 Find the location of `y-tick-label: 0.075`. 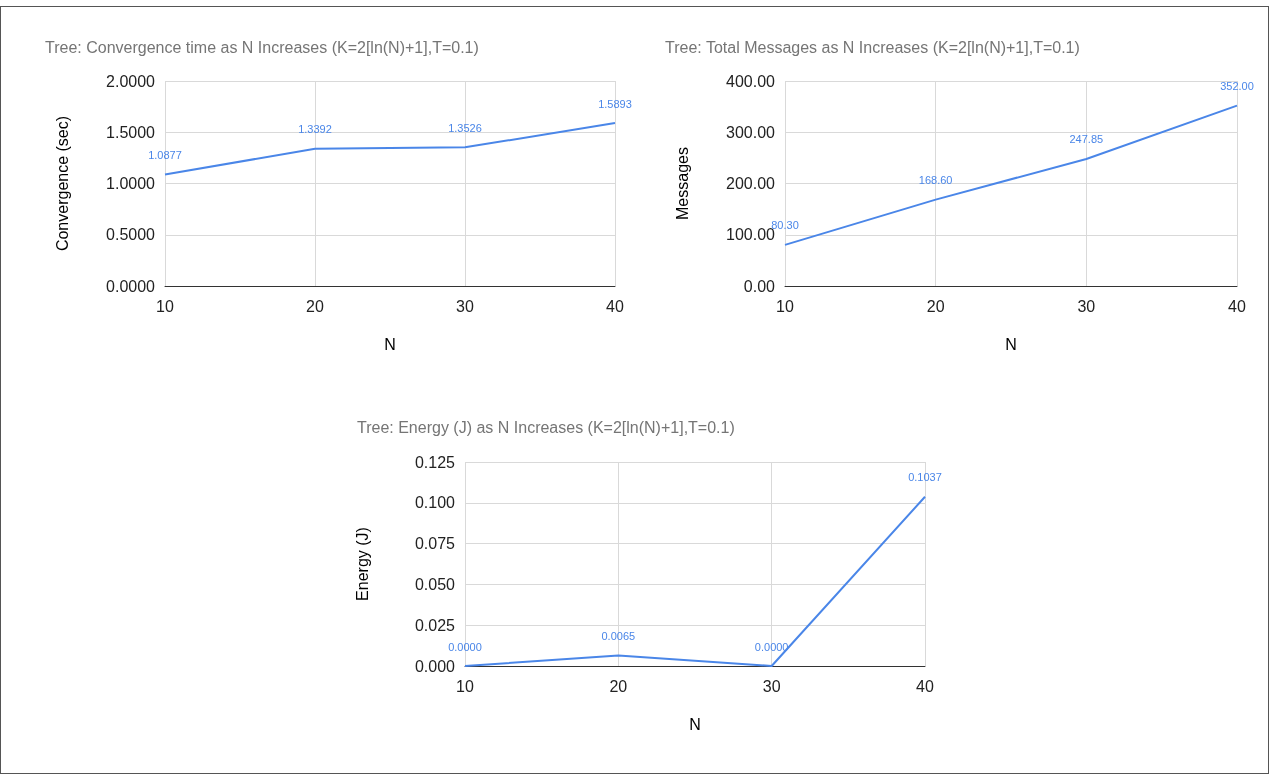

y-tick-label: 0.075 is located at coordinates (435, 544).